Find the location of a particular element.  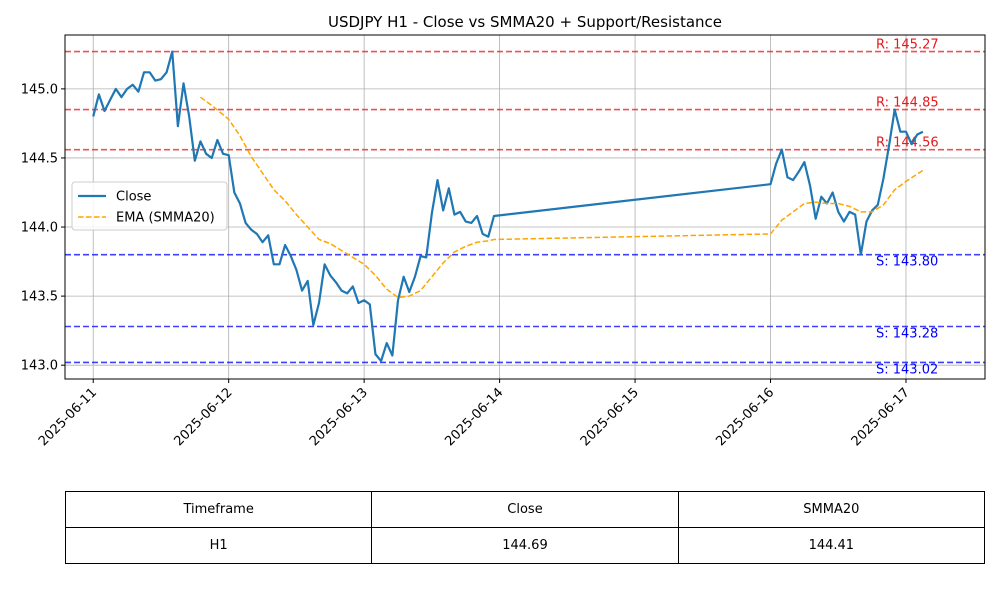

table-cell: 144.69 is located at coordinates (525, 545).